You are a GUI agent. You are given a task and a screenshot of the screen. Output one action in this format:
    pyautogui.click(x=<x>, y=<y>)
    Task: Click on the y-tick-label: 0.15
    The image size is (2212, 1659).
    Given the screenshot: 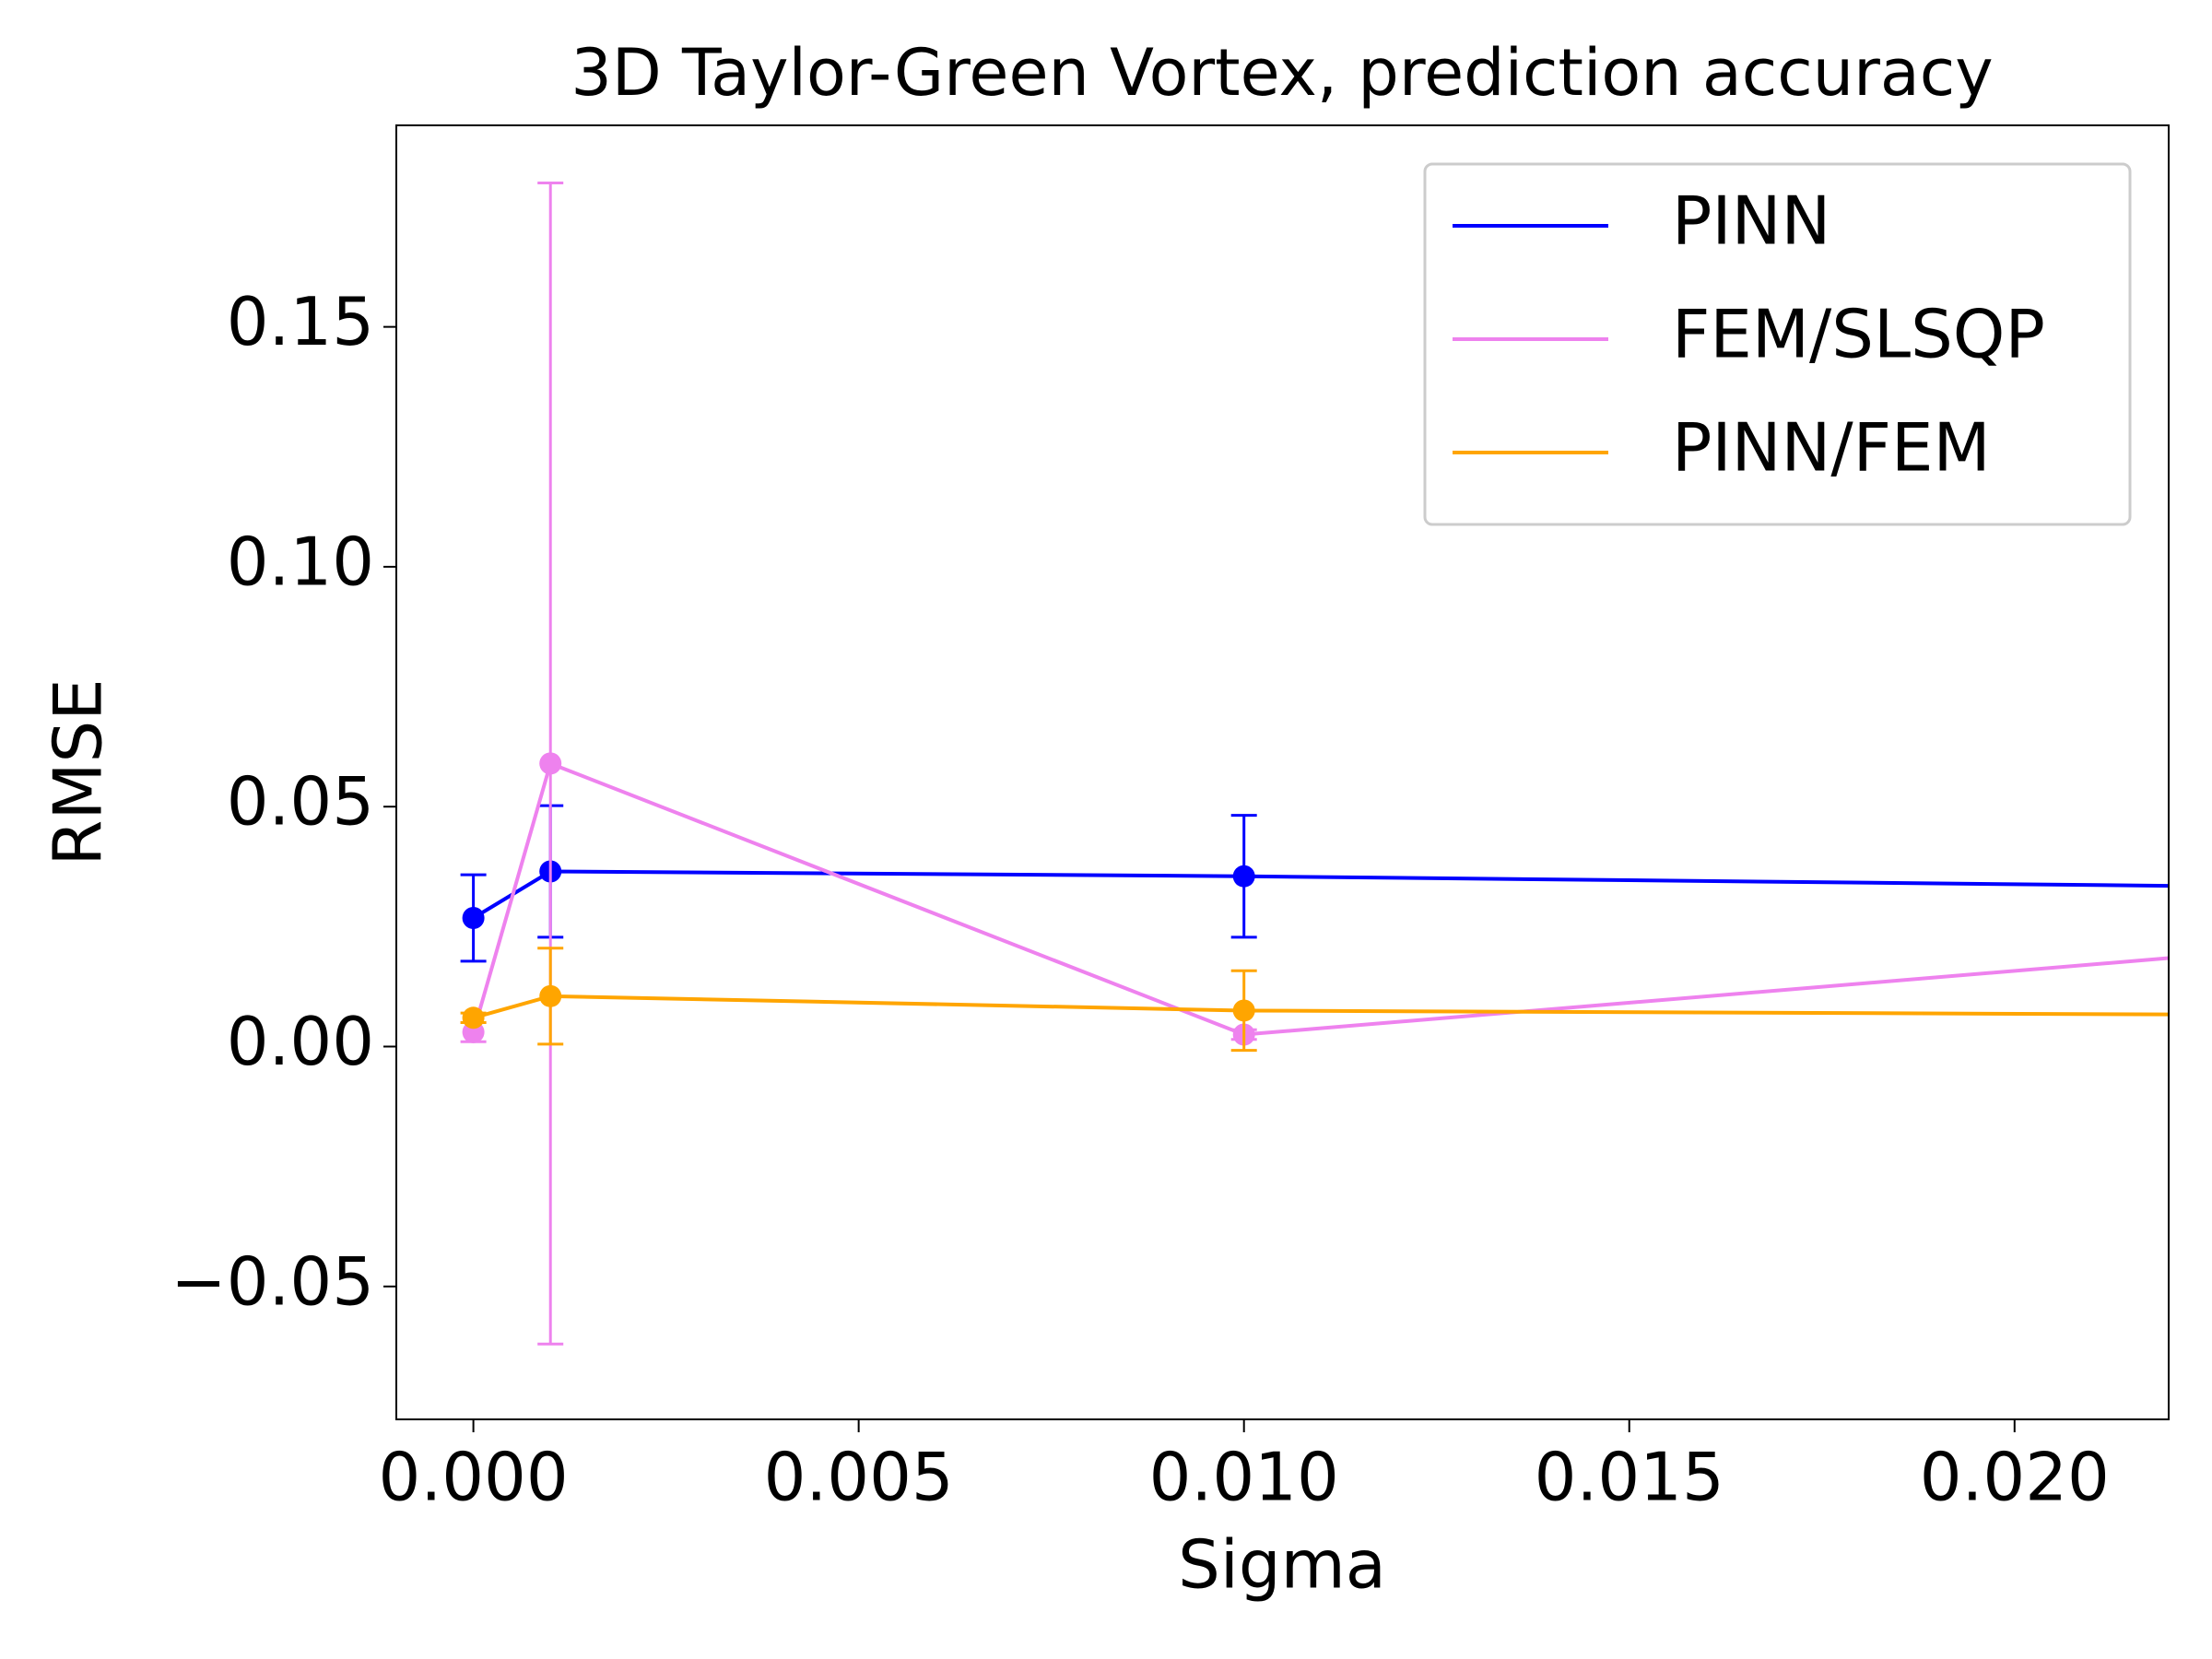 What is the action you would take?
    pyautogui.click(x=300, y=321)
    